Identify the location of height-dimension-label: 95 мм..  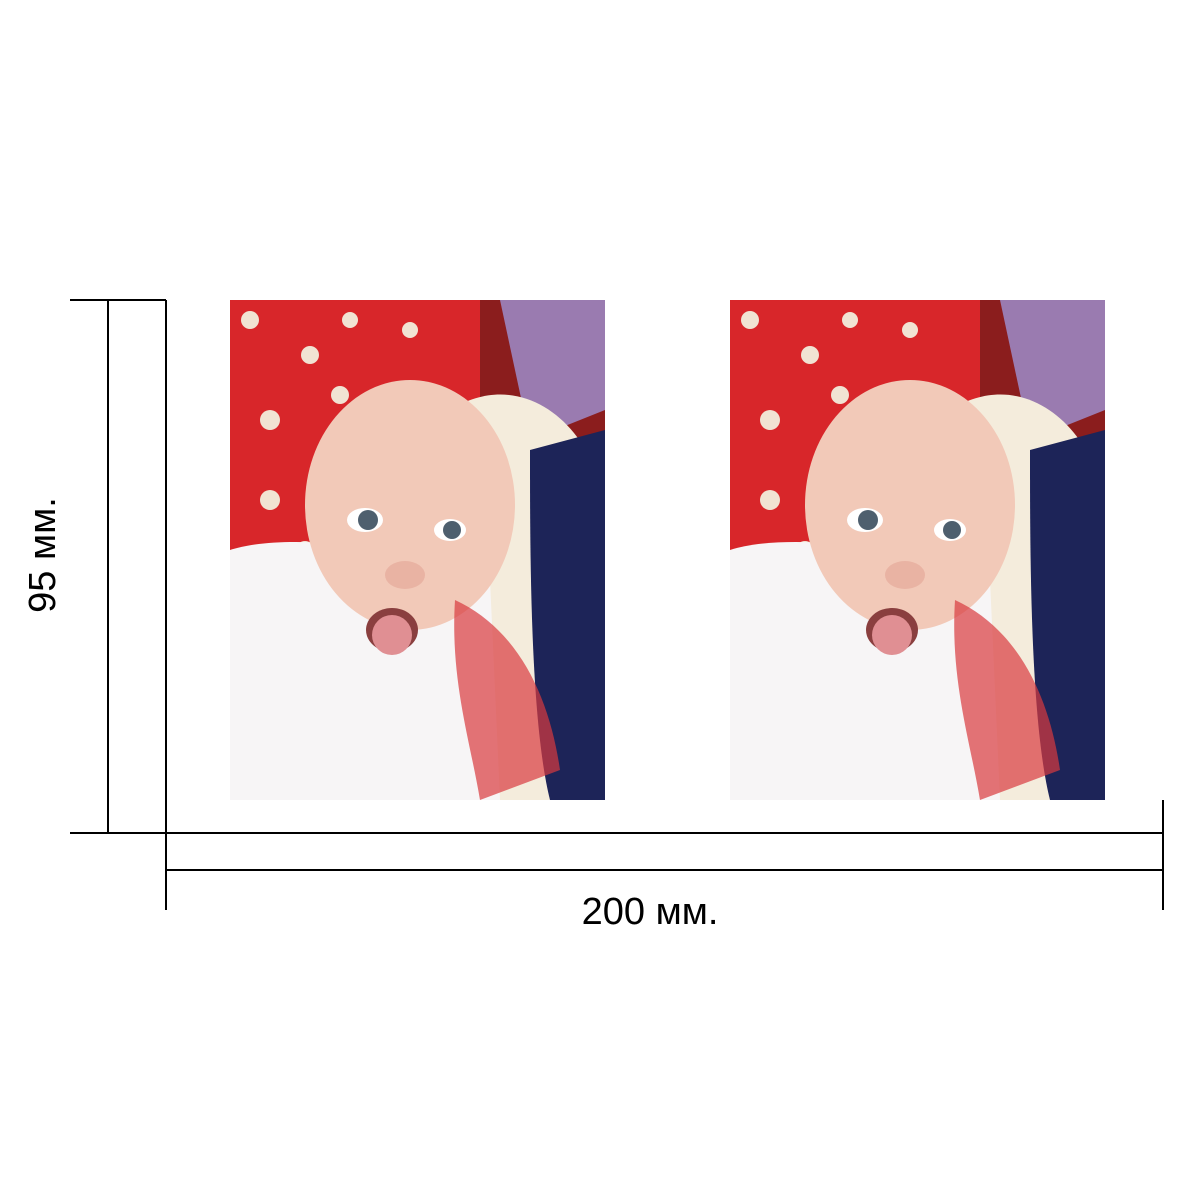
(43, 555).